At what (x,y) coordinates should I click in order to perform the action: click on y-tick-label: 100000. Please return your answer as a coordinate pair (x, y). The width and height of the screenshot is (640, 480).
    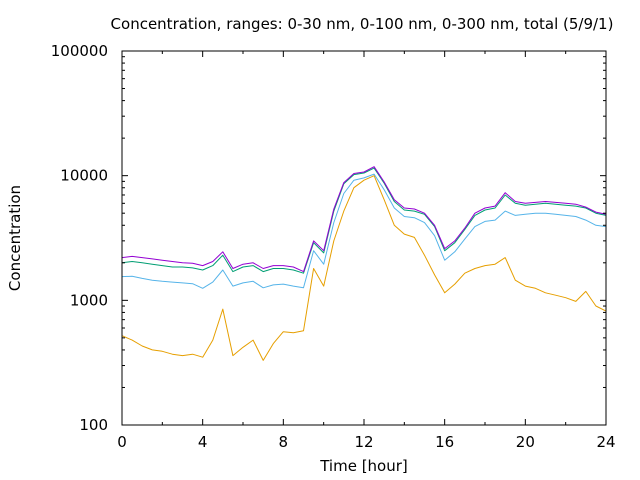
    Looking at the image, I should click on (79, 51).